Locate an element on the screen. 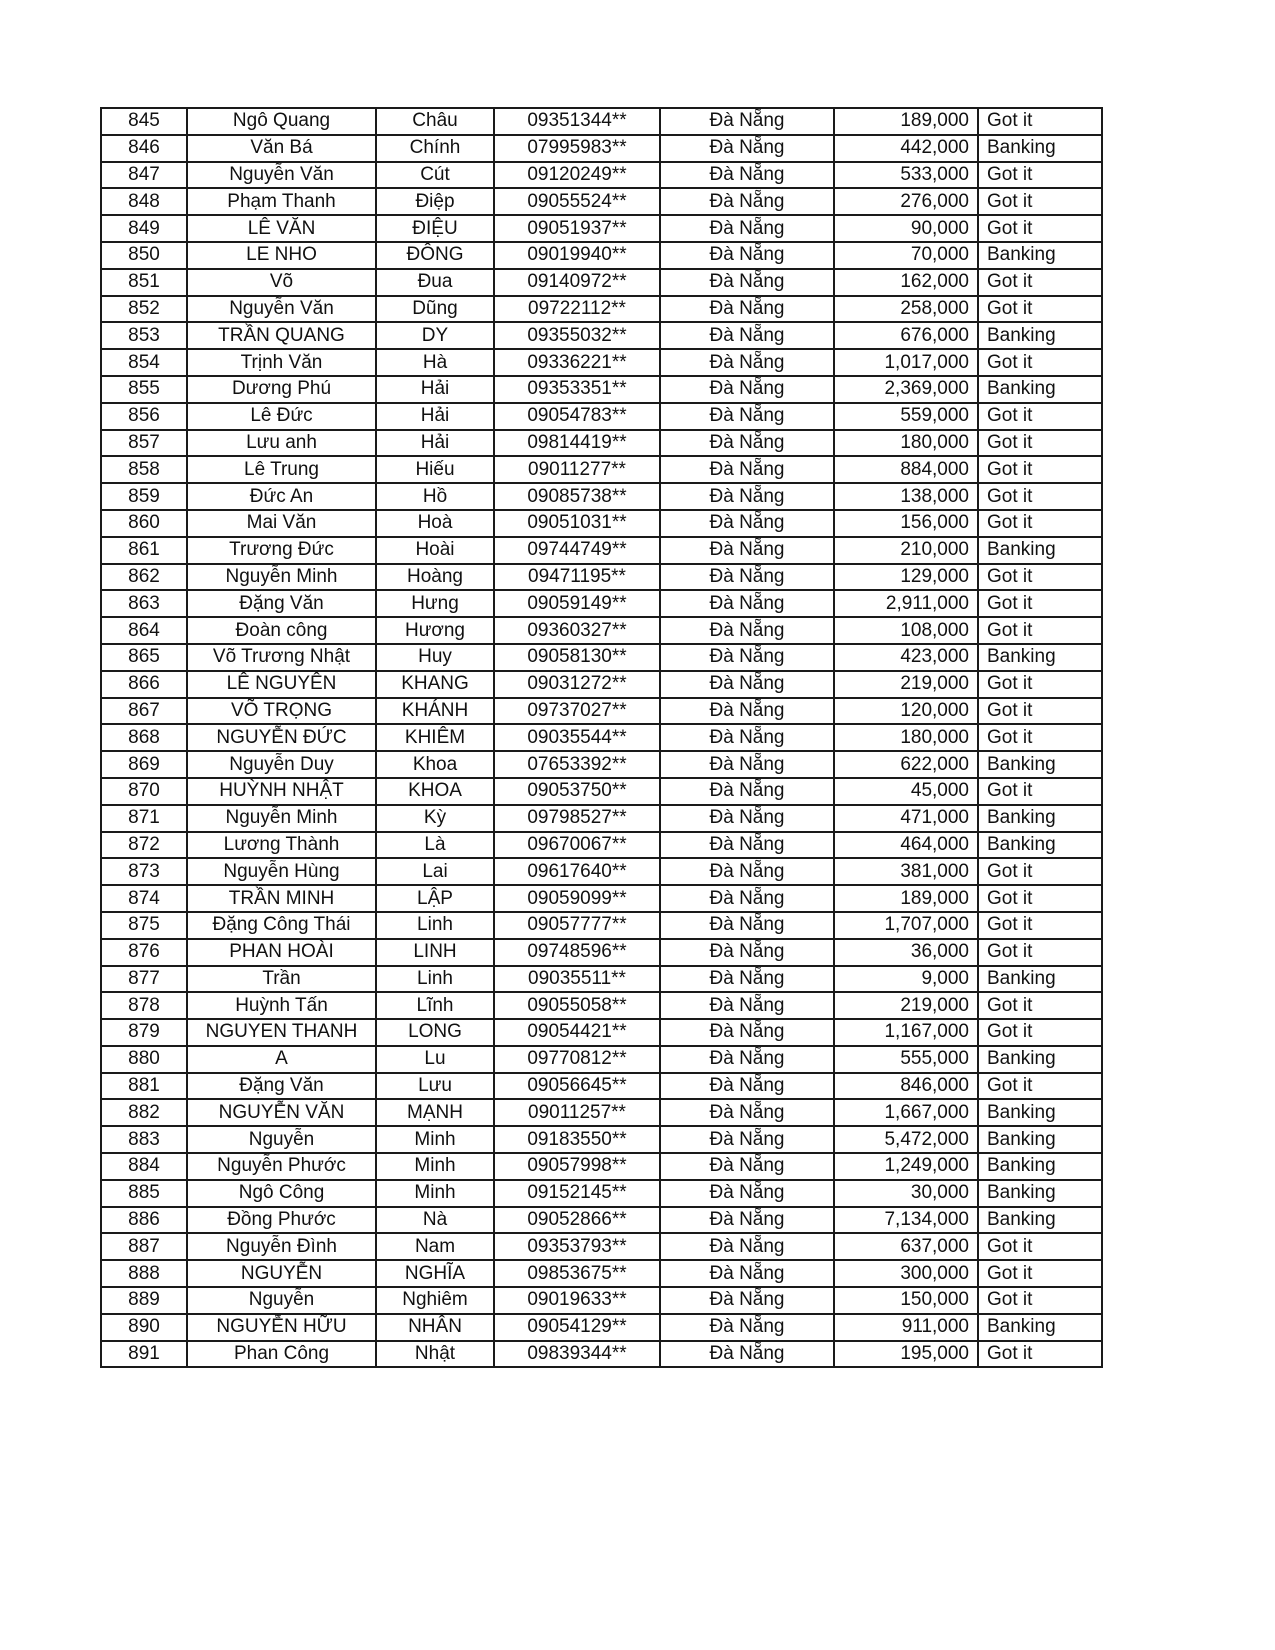 The height and width of the screenshot is (1650, 1275). row-number-cell: 852 is located at coordinates (144, 309).